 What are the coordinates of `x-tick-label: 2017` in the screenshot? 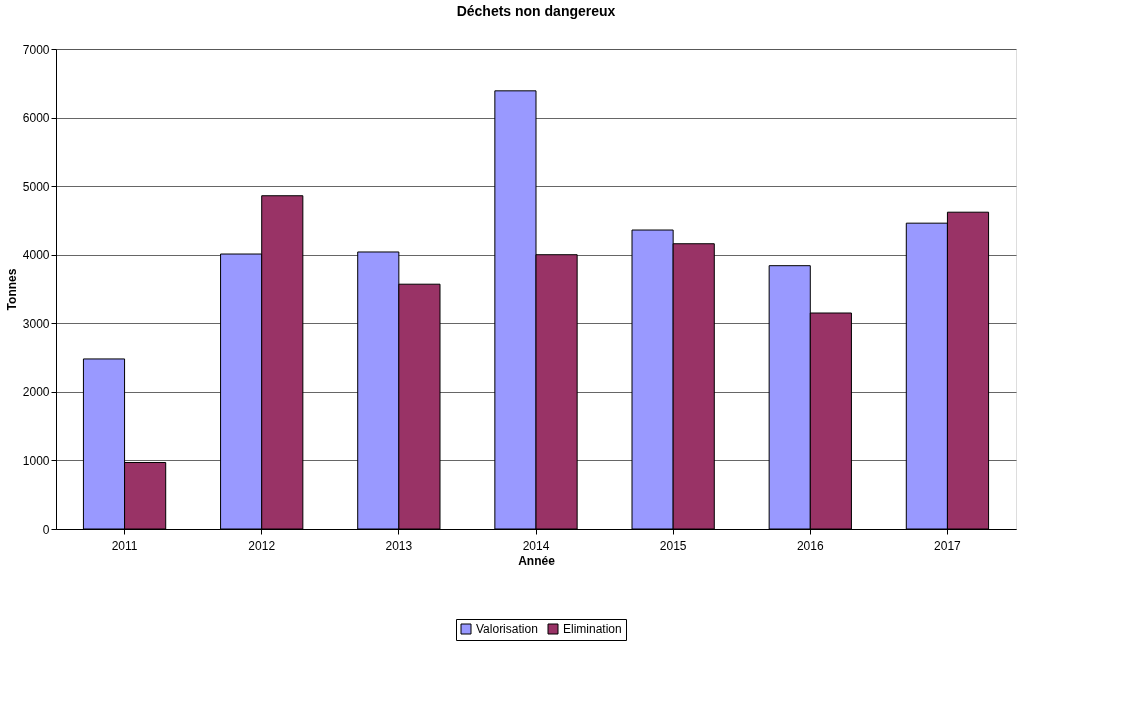 It's located at (948, 545).